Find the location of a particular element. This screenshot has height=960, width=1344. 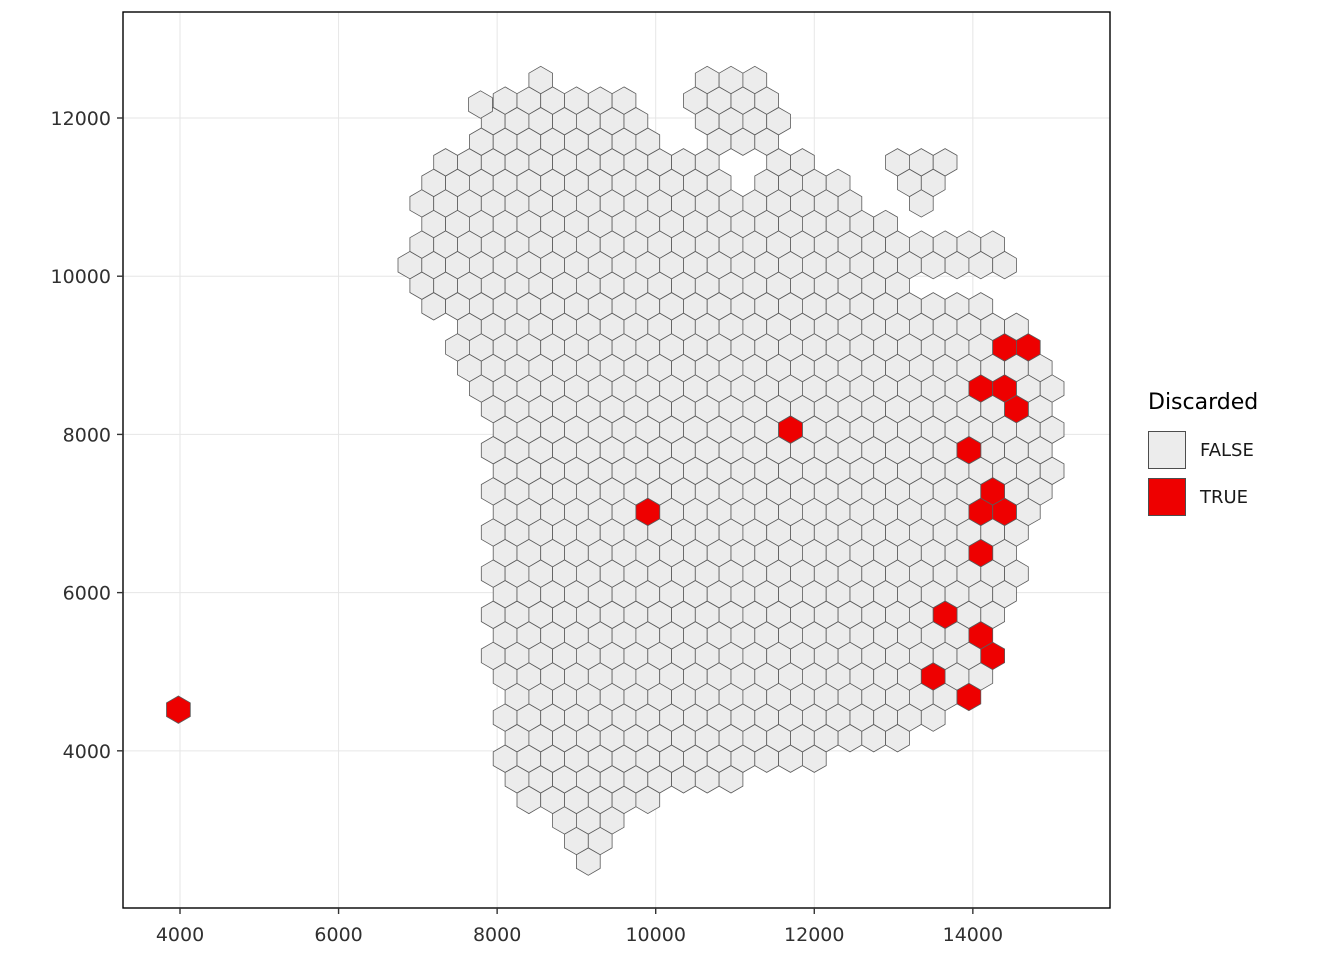

legend-item-true: TRUE is located at coordinates (1203, 497).